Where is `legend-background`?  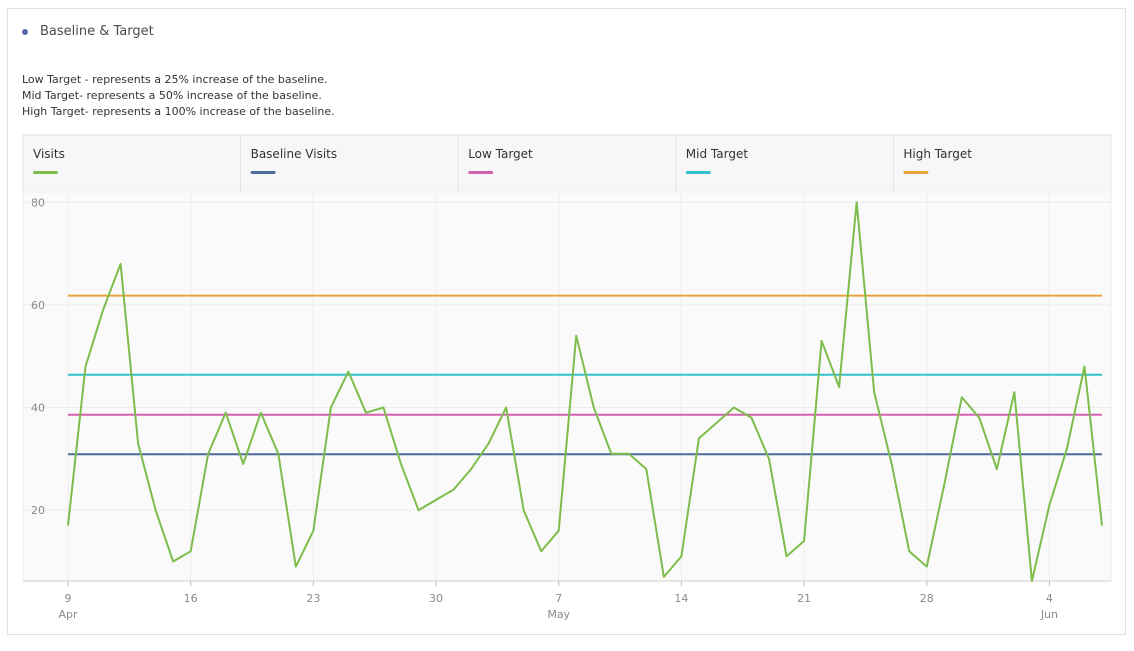 legend-background is located at coordinates (567, 163).